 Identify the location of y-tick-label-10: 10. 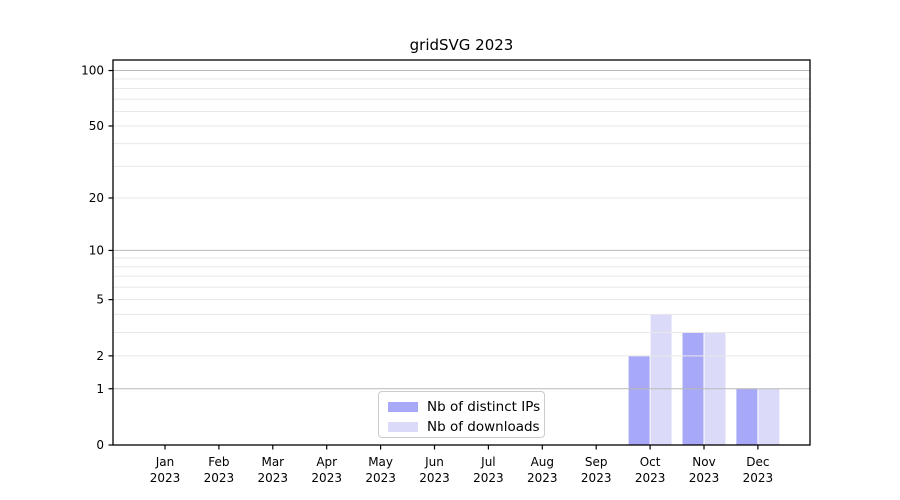
(96, 250).